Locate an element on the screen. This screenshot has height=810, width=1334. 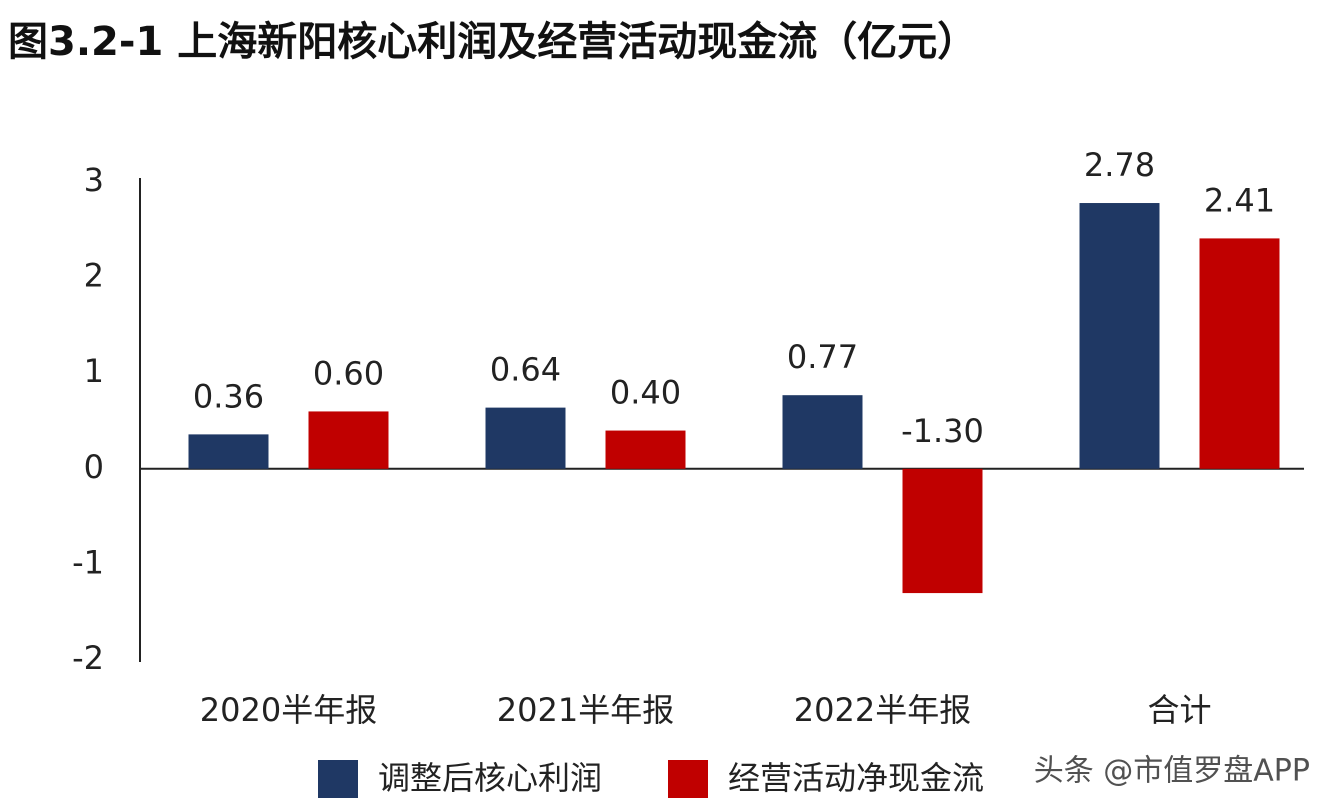
value-label: 2.41 is located at coordinates (1239, 200).